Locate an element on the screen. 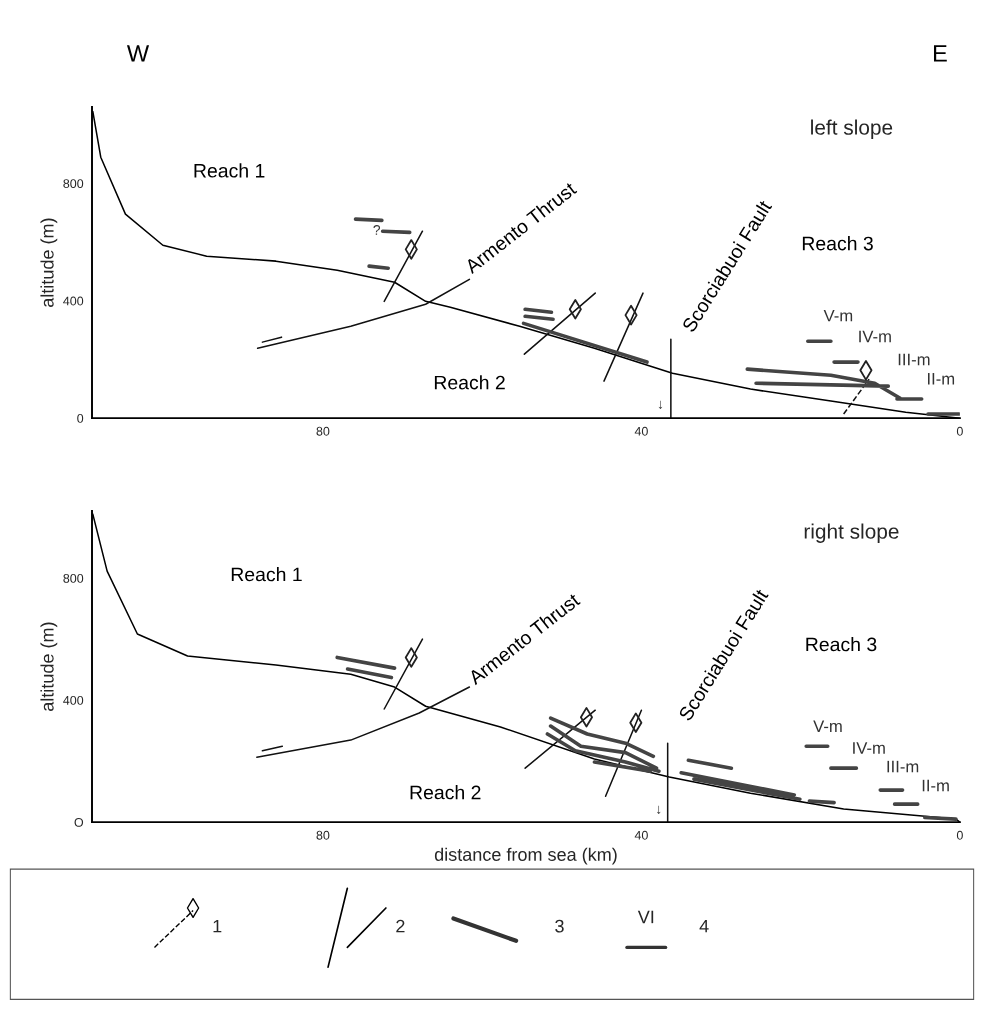 This screenshot has height=1010, width=984. annotation: ? is located at coordinates (377, 230).